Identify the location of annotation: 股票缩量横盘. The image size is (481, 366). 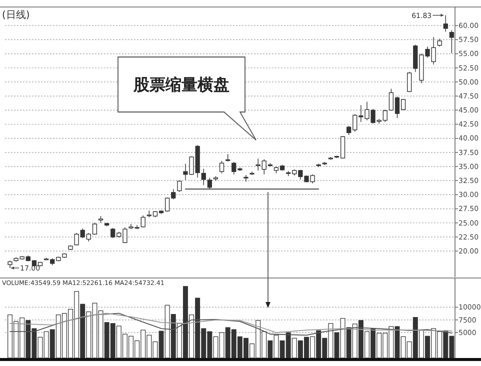
(181, 84).